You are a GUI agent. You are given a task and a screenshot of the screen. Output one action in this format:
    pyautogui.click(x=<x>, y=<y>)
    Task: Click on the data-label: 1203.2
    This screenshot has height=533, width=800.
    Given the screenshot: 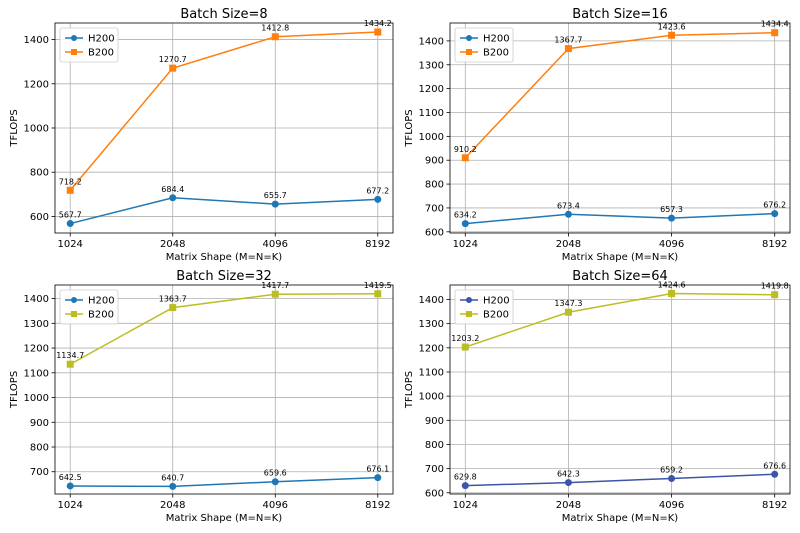 What is the action you would take?
    pyautogui.click(x=465, y=338)
    